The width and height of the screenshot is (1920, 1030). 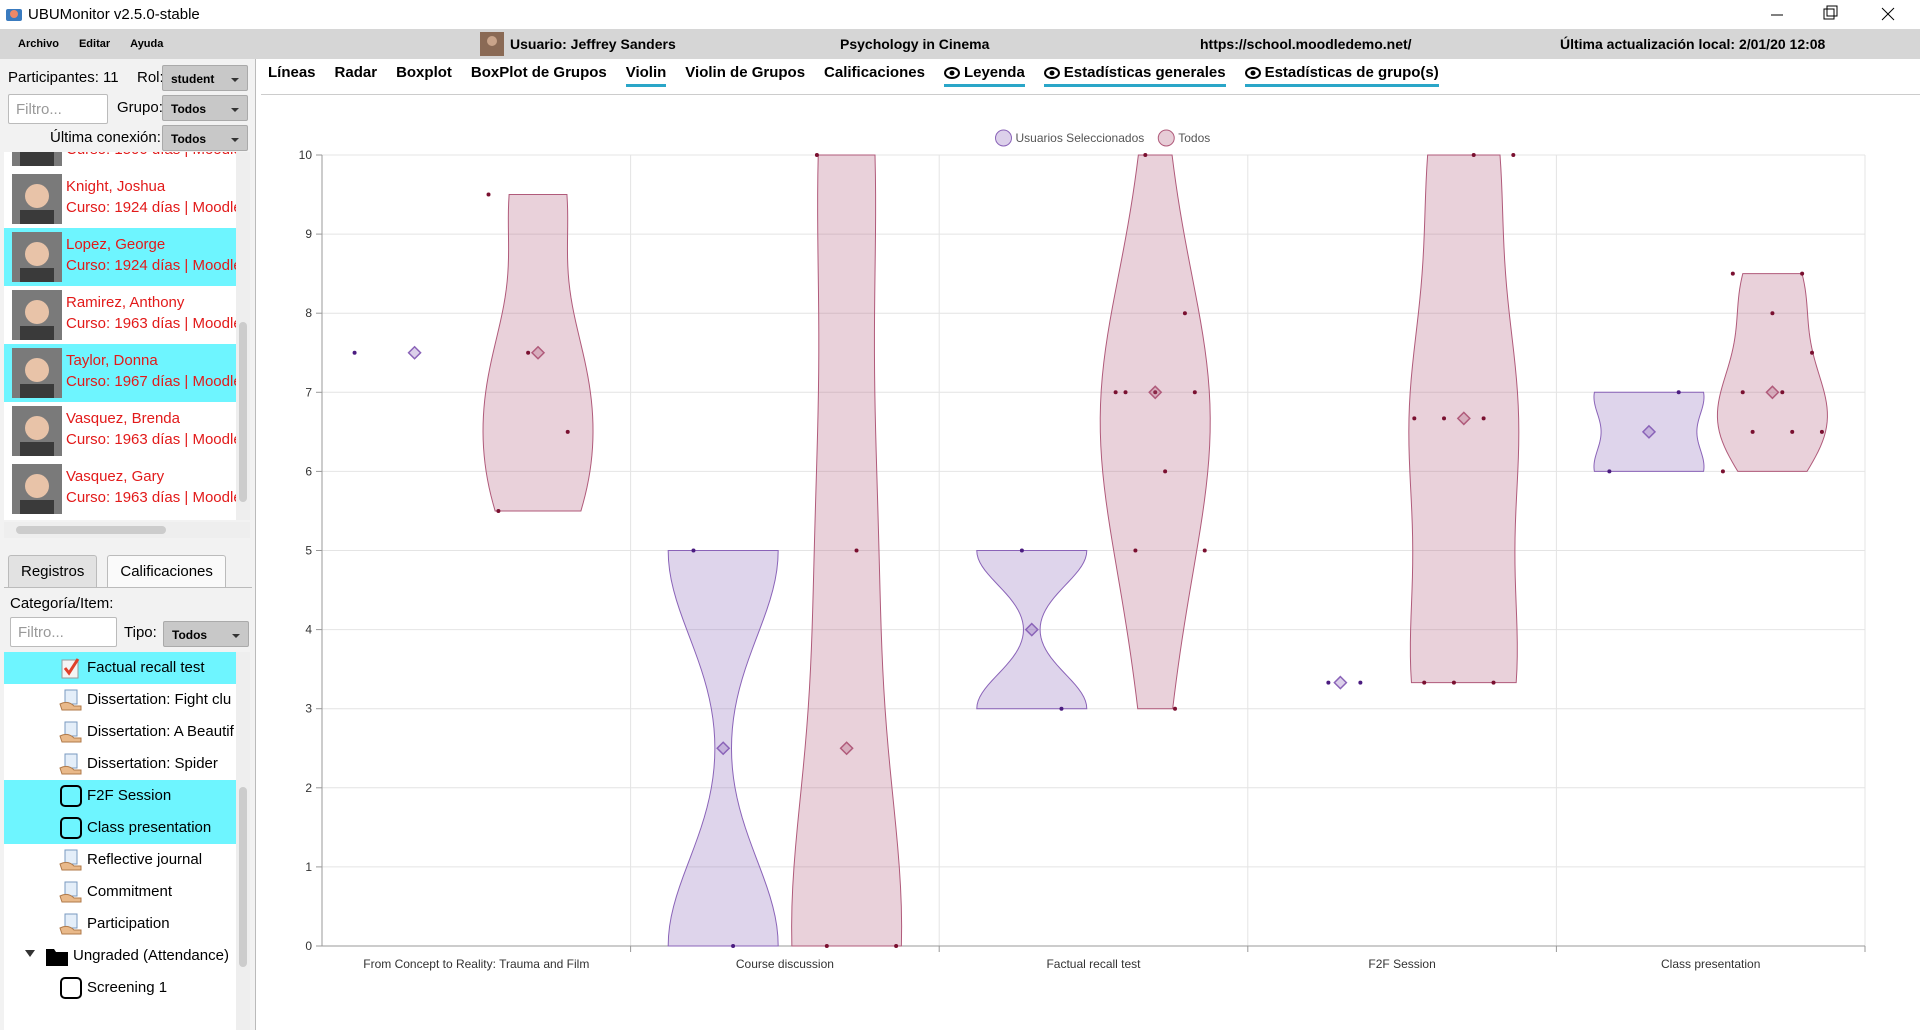 What do you see at coordinates (243, 841) in the screenshot?
I see `grade-scrollbar` at bounding box center [243, 841].